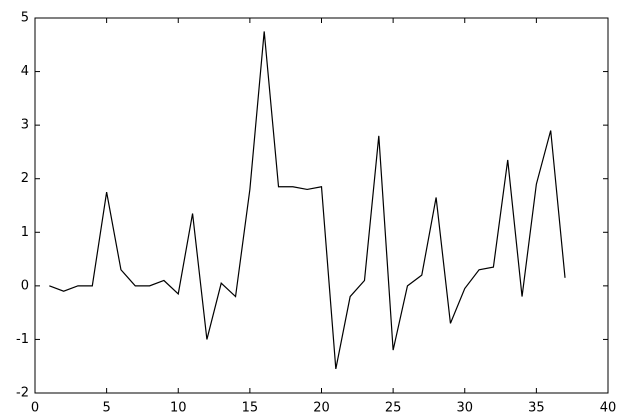 This screenshot has height=417, width=623. I want to click on y-tick-label: 2, so click(25, 178).